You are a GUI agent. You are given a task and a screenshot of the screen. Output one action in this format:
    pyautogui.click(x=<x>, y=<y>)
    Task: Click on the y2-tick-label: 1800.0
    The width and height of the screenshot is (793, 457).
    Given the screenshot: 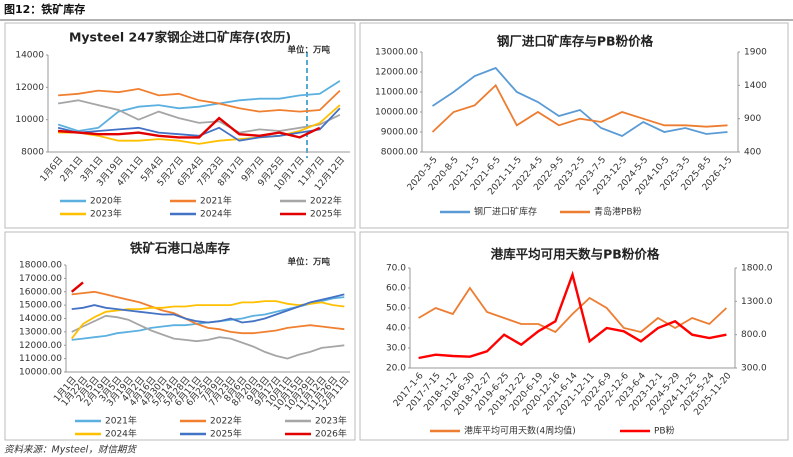 What is the action you would take?
    pyautogui.click(x=757, y=269)
    